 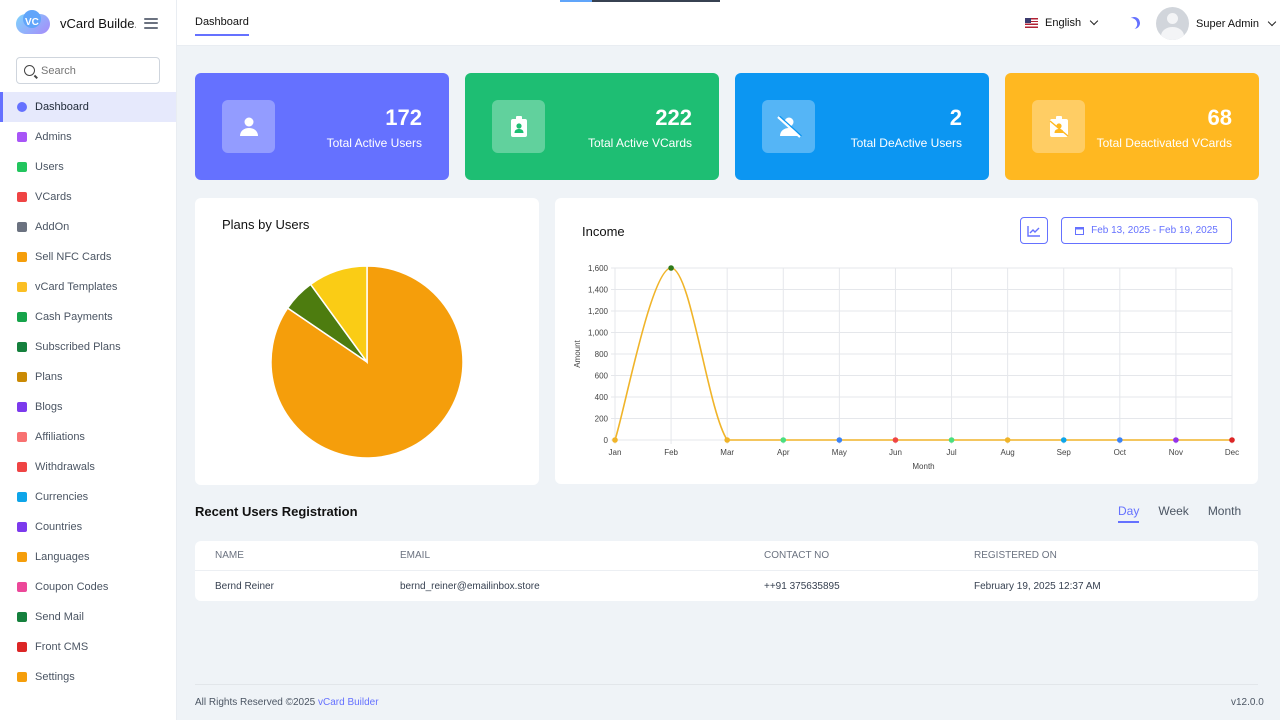 I want to click on sidebar-search, so click(x=88, y=70).